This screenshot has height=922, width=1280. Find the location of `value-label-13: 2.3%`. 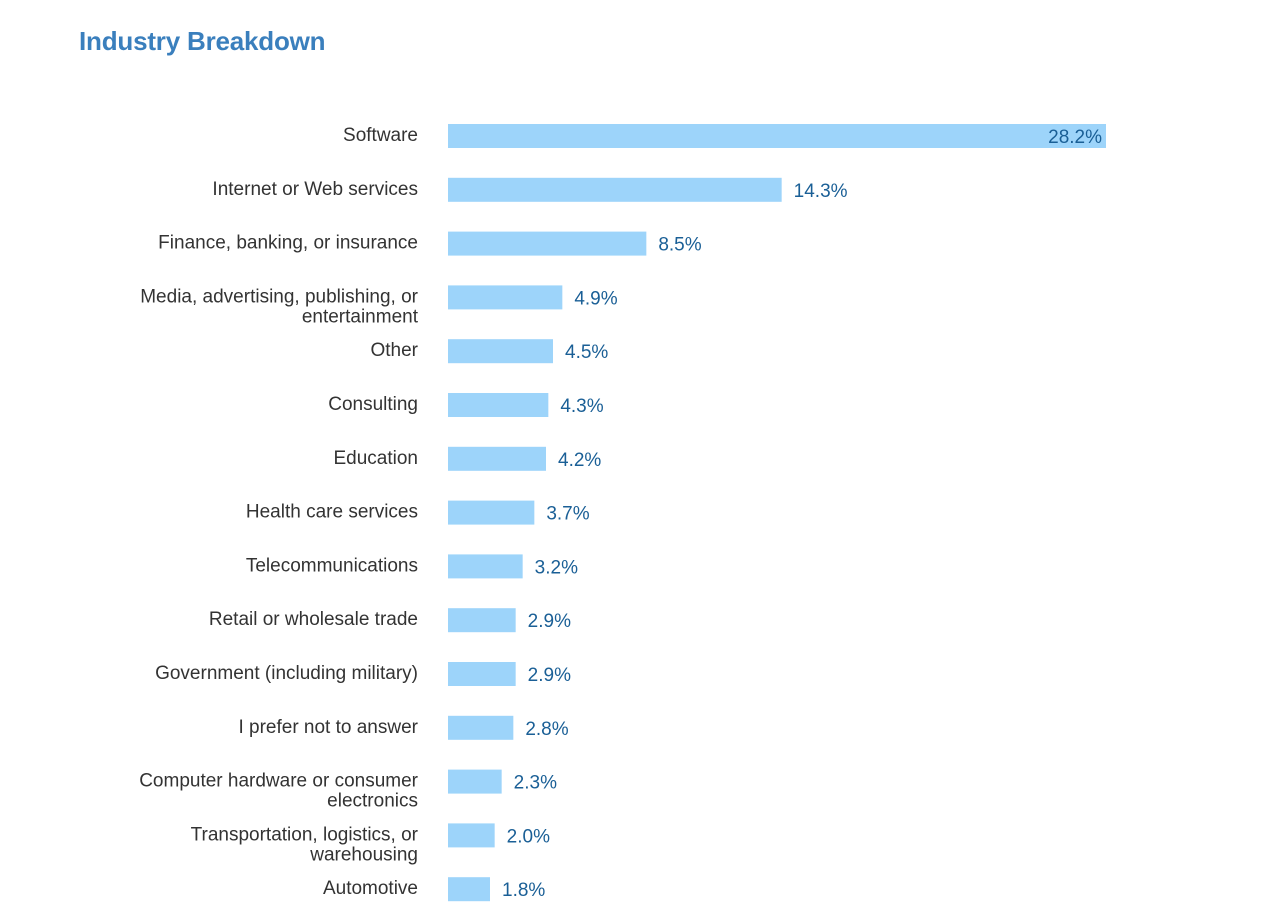

value-label-13: 2.3% is located at coordinates (535, 783).